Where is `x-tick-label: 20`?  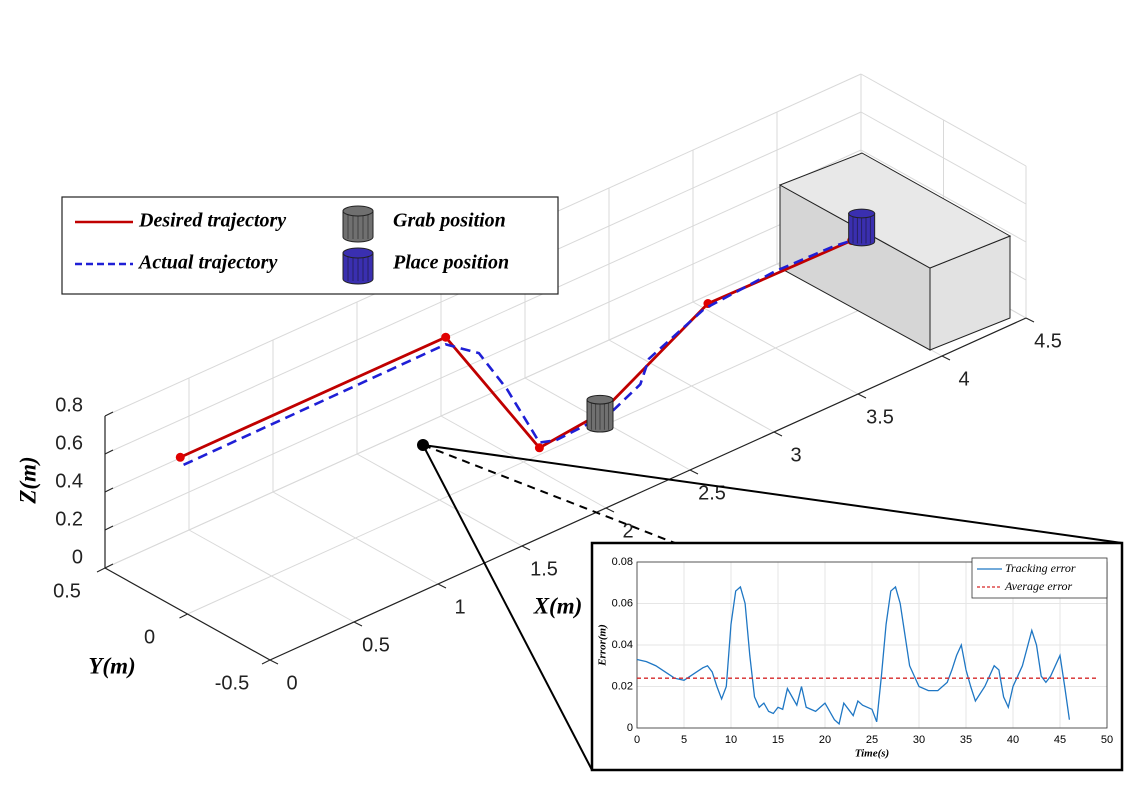 x-tick-label: 20 is located at coordinates (825, 740).